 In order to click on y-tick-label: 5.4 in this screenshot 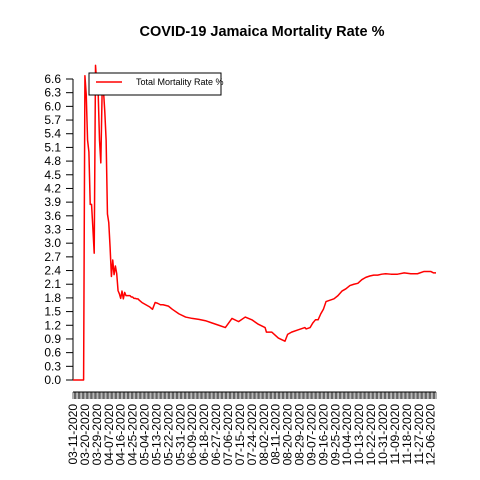, I will do `click(52, 134)`.